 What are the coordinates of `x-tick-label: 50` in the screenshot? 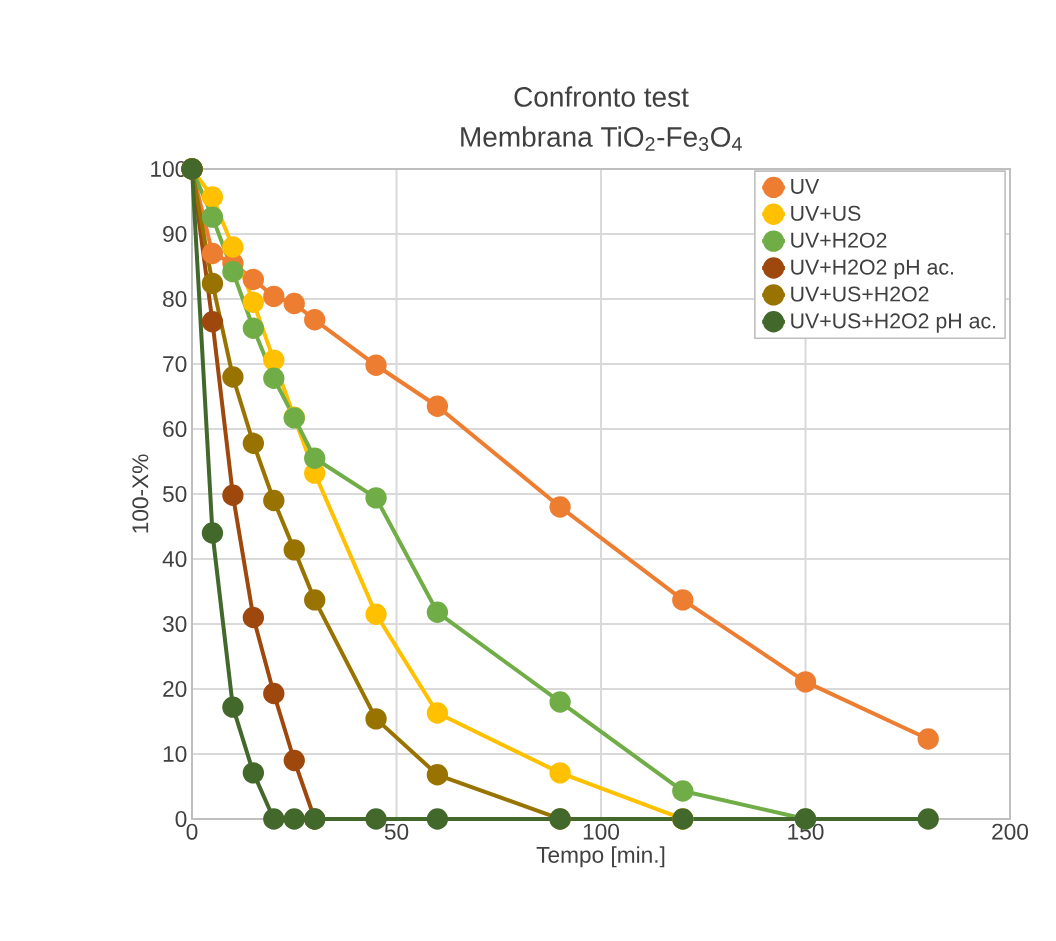 It's located at (396, 831).